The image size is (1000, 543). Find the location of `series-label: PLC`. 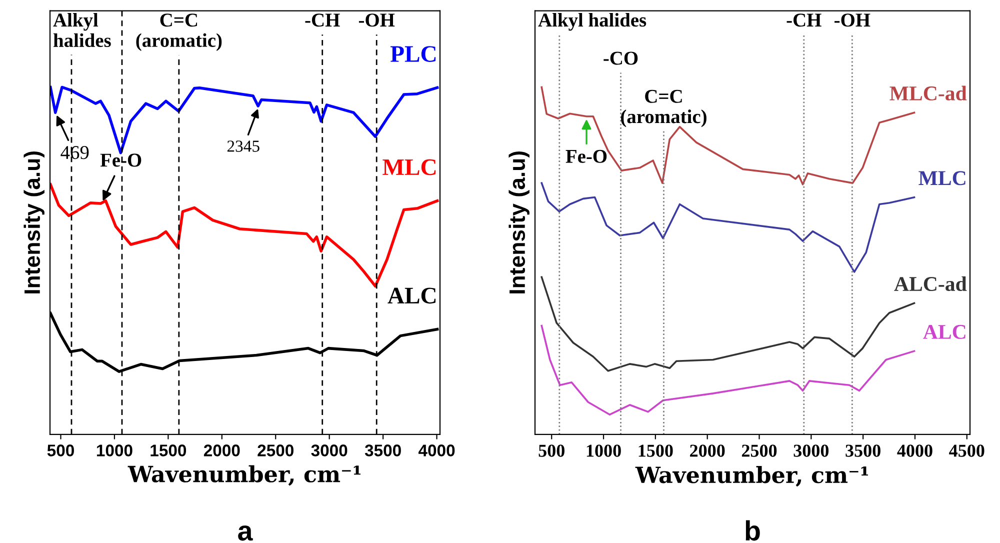

series-label: PLC is located at coordinates (413, 54).